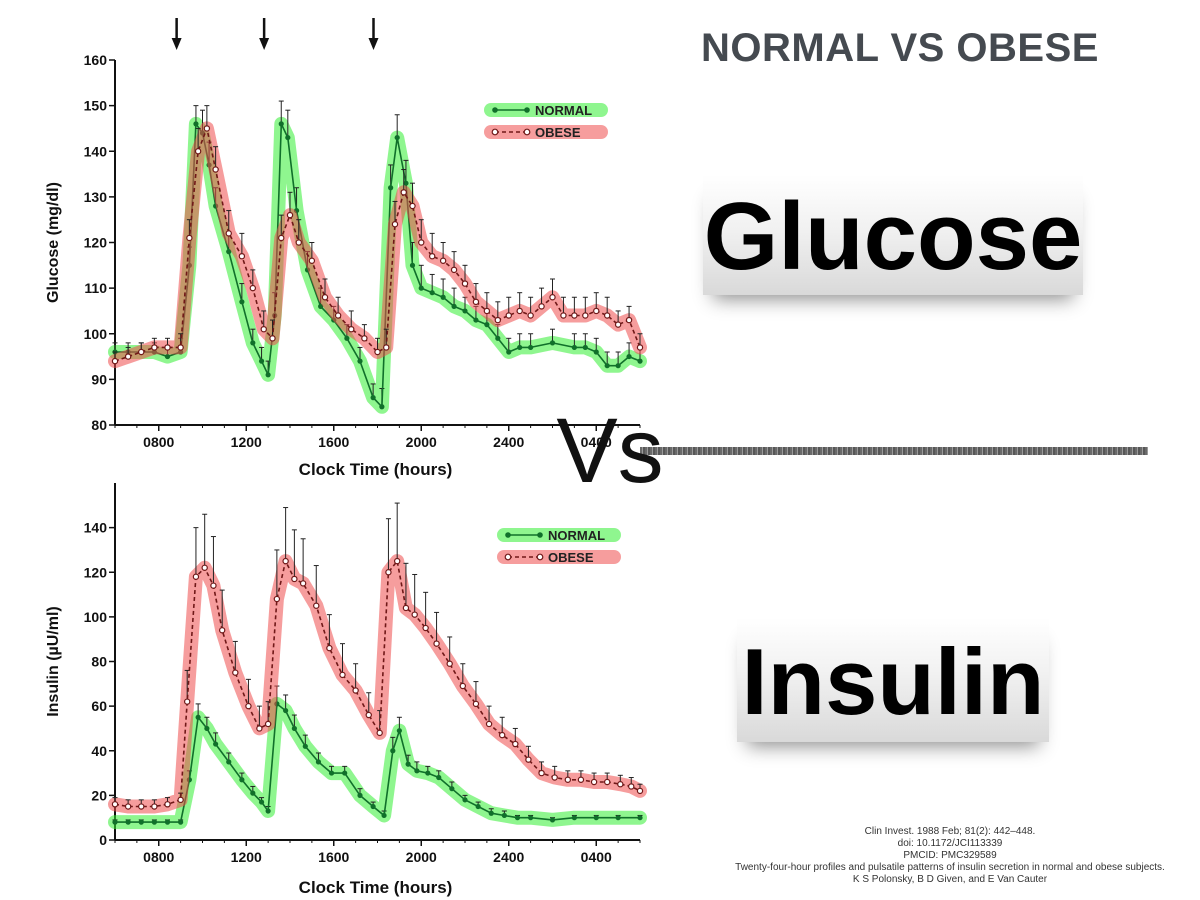 The width and height of the screenshot is (1200, 900). Describe the element at coordinates (546, 132) in the screenshot. I see `glucose-legend-obese: OBESE` at that location.